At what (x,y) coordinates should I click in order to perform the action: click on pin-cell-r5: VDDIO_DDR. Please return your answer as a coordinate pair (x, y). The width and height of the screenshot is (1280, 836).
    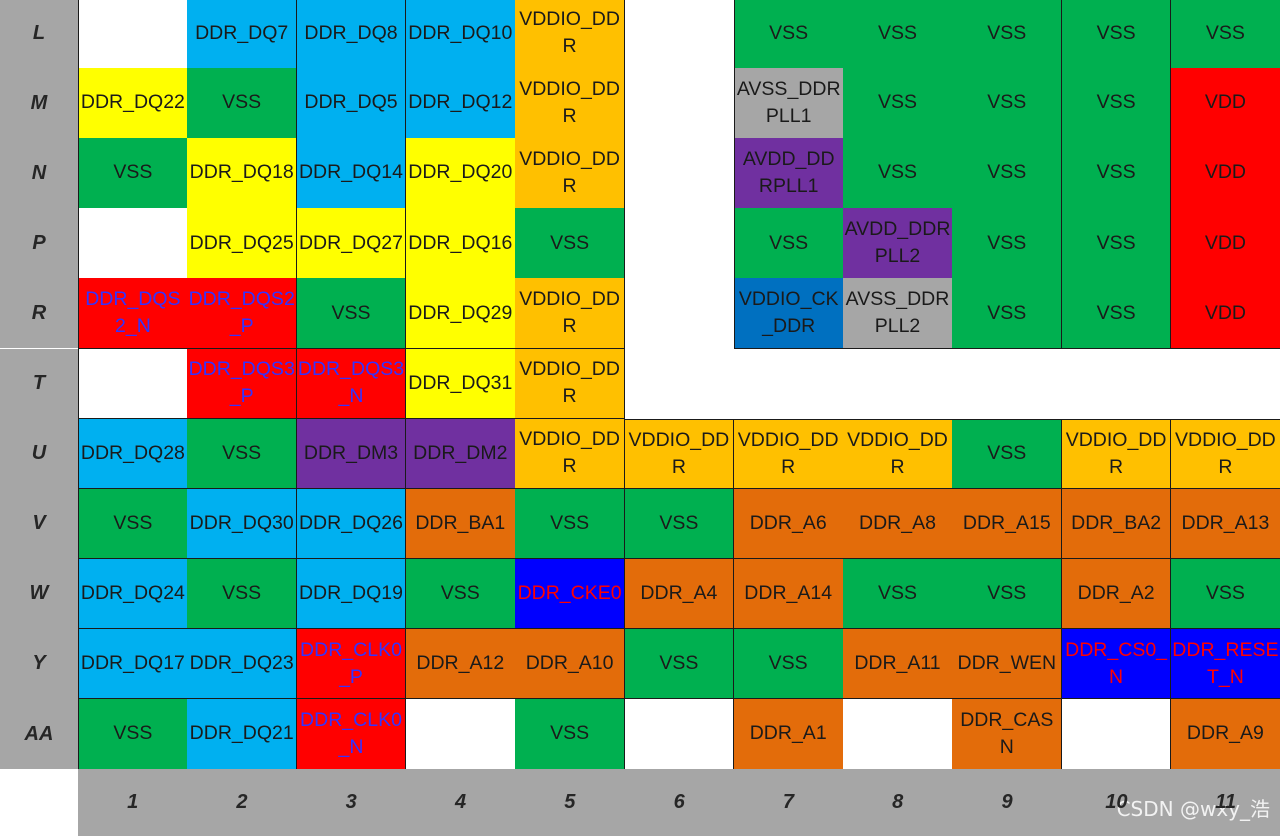
    Looking at the image, I should click on (570, 313).